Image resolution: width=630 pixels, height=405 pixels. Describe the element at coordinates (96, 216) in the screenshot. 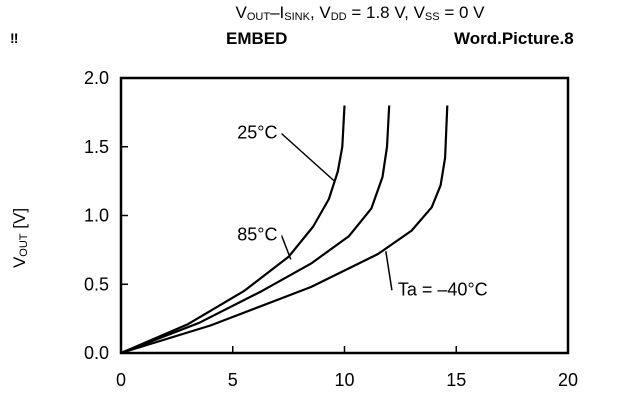

I see `y-tick-label: 1.0` at that location.